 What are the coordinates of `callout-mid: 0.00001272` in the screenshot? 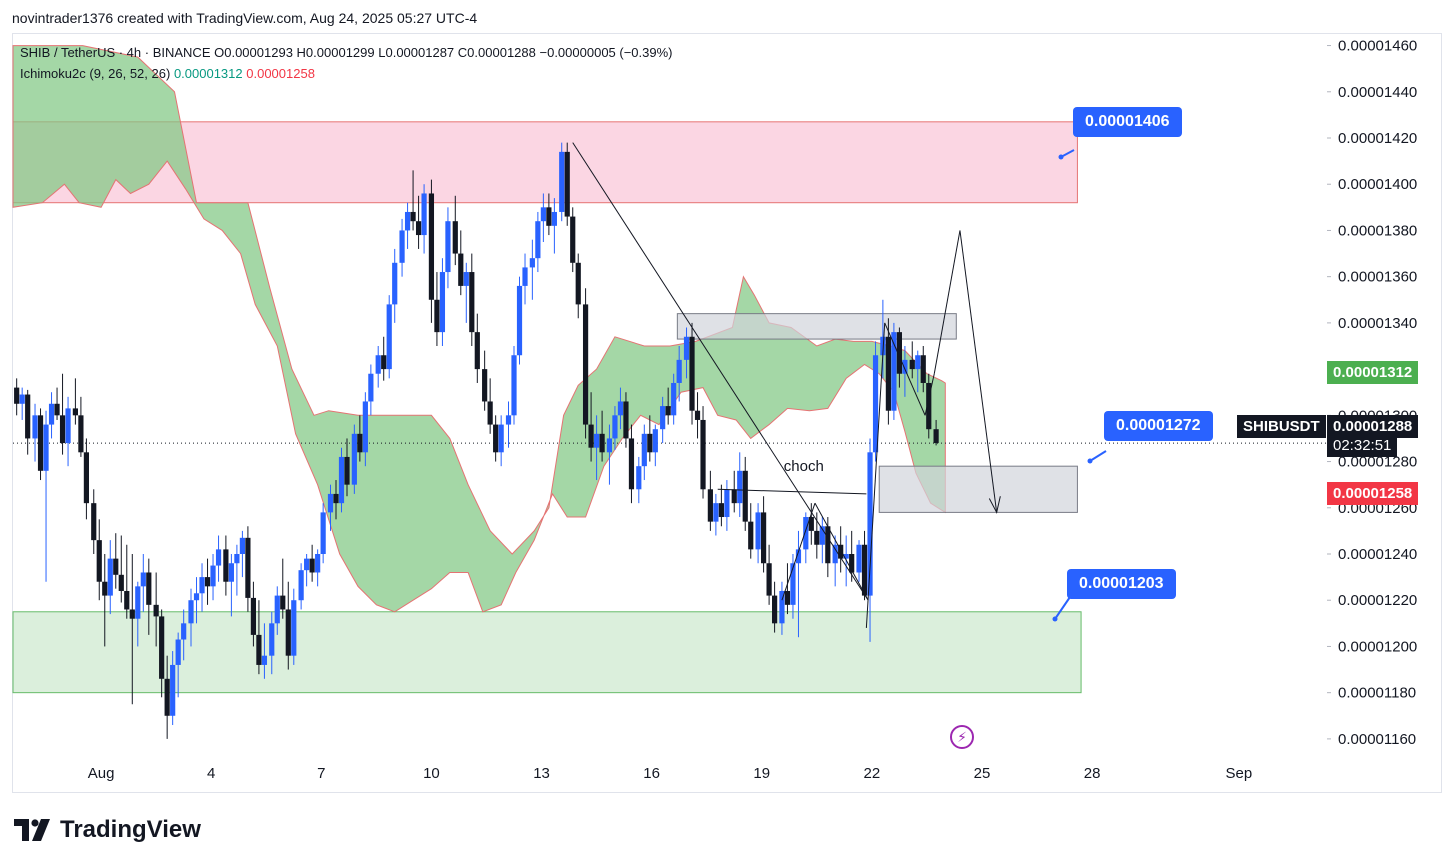 It's located at (1158, 426).